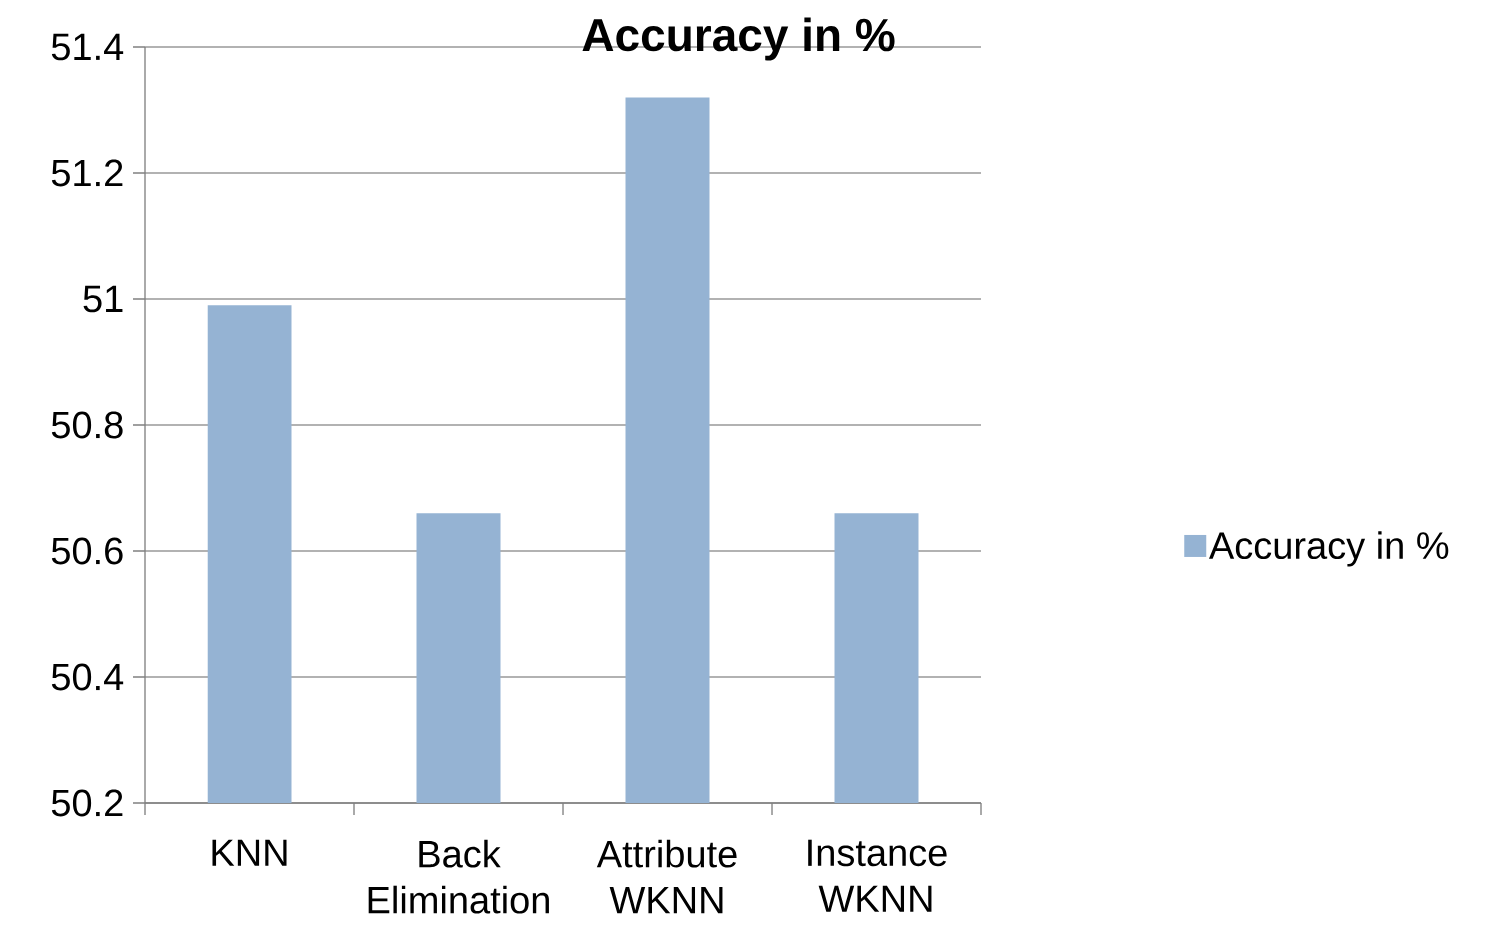 This screenshot has height=942, width=1501. Describe the element at coordinates (87, 173) in the screenshot. I see `y-tick-label: 51.2` at that location.